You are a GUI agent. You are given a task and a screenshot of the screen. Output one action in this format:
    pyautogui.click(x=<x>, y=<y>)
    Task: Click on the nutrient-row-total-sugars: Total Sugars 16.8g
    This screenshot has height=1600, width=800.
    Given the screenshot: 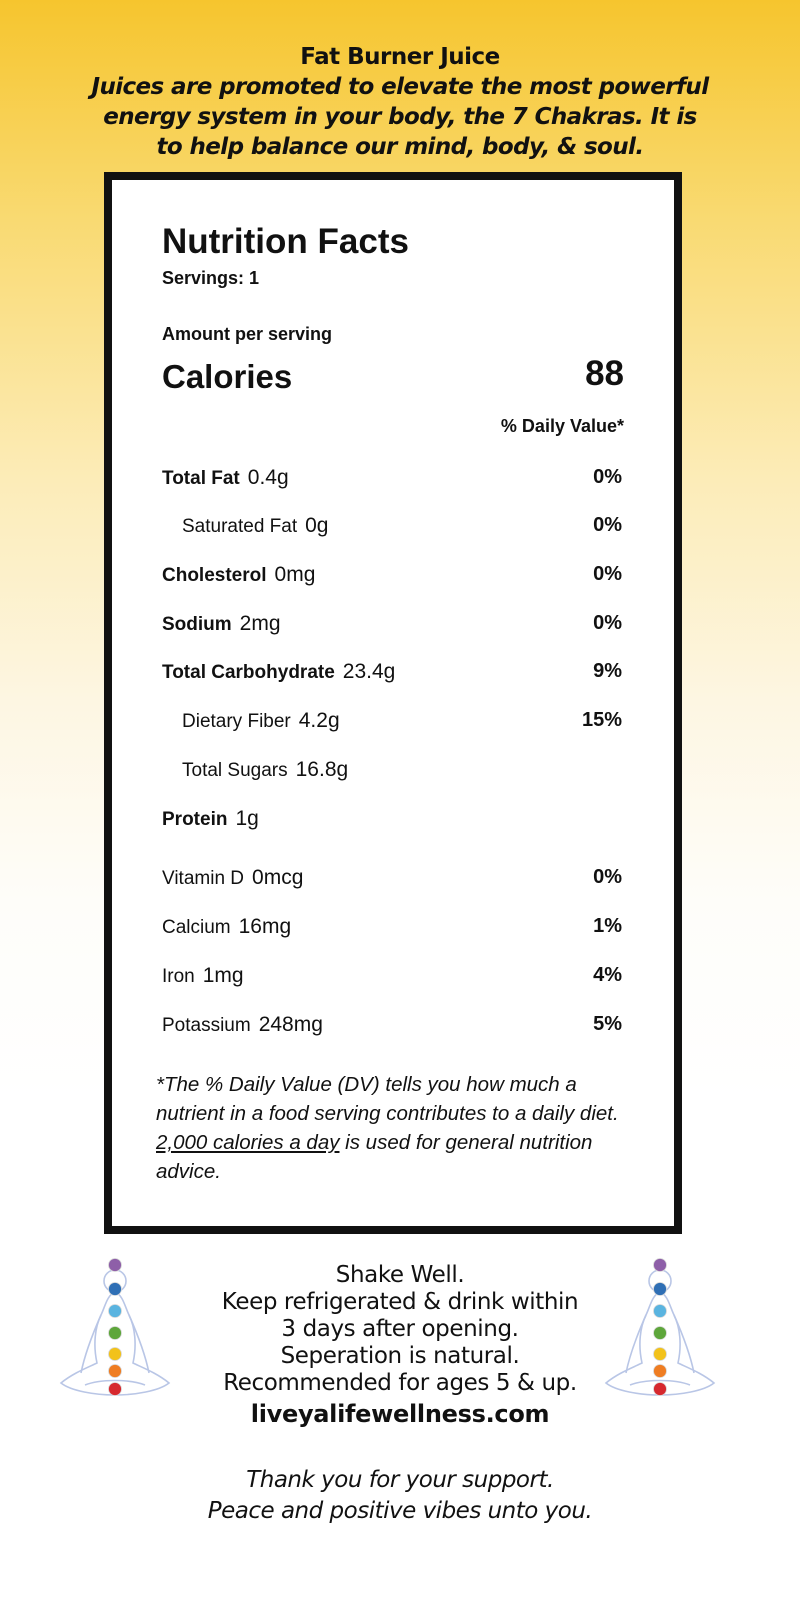 What is the action you would take?
    pyautogui.click(x=402, y=773)
    